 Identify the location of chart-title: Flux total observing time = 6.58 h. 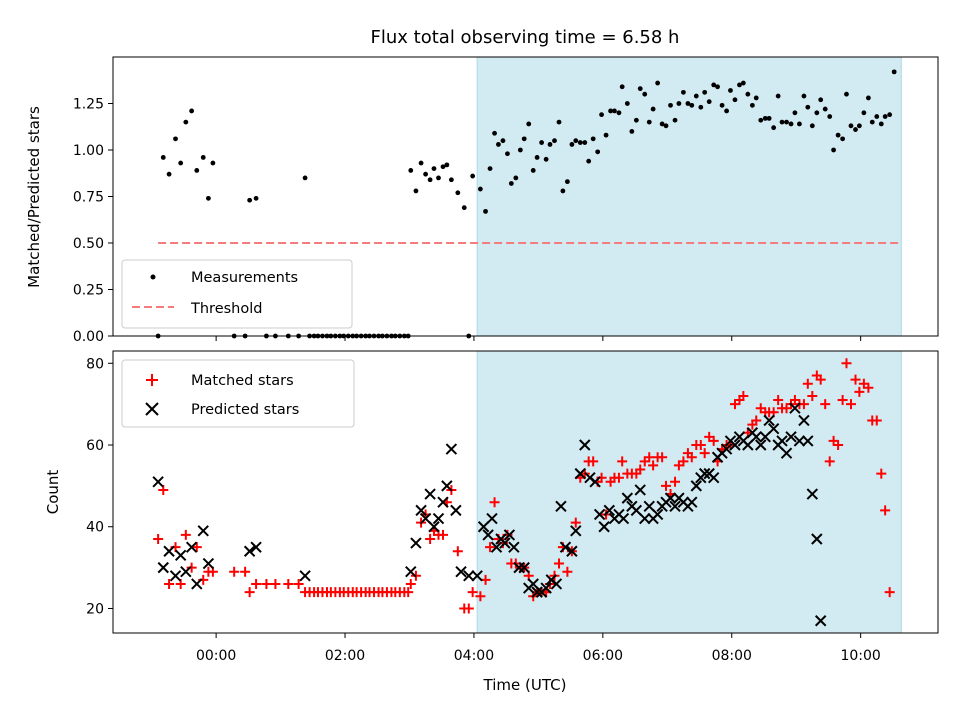
(525, 37).